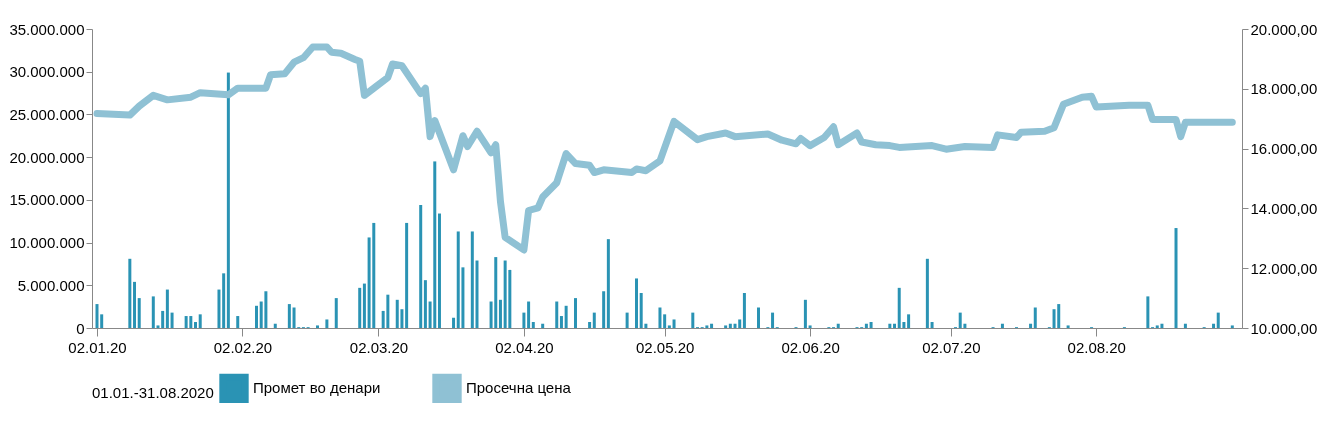 The height and width of the screenshot is (436, 1341). I want to click on legend-title: 01.01.-31.08.2020, so click(153, 392).